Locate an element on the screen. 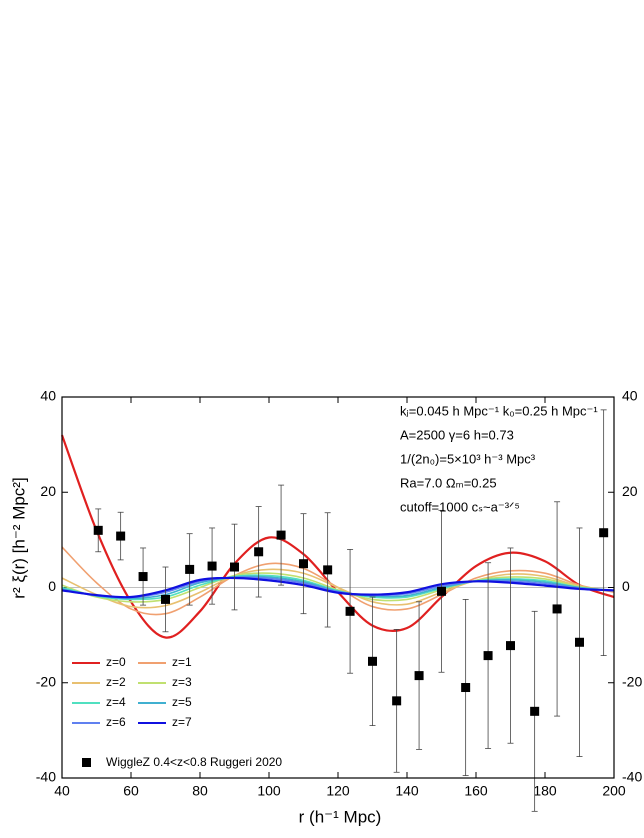 The height and width of the screenshot is (838, 644). annotation: kⱼ=0.045 h Mpc⁻¹ k₀=0.25 h Mpc⁻¹ is located at coordinates (499, 410).